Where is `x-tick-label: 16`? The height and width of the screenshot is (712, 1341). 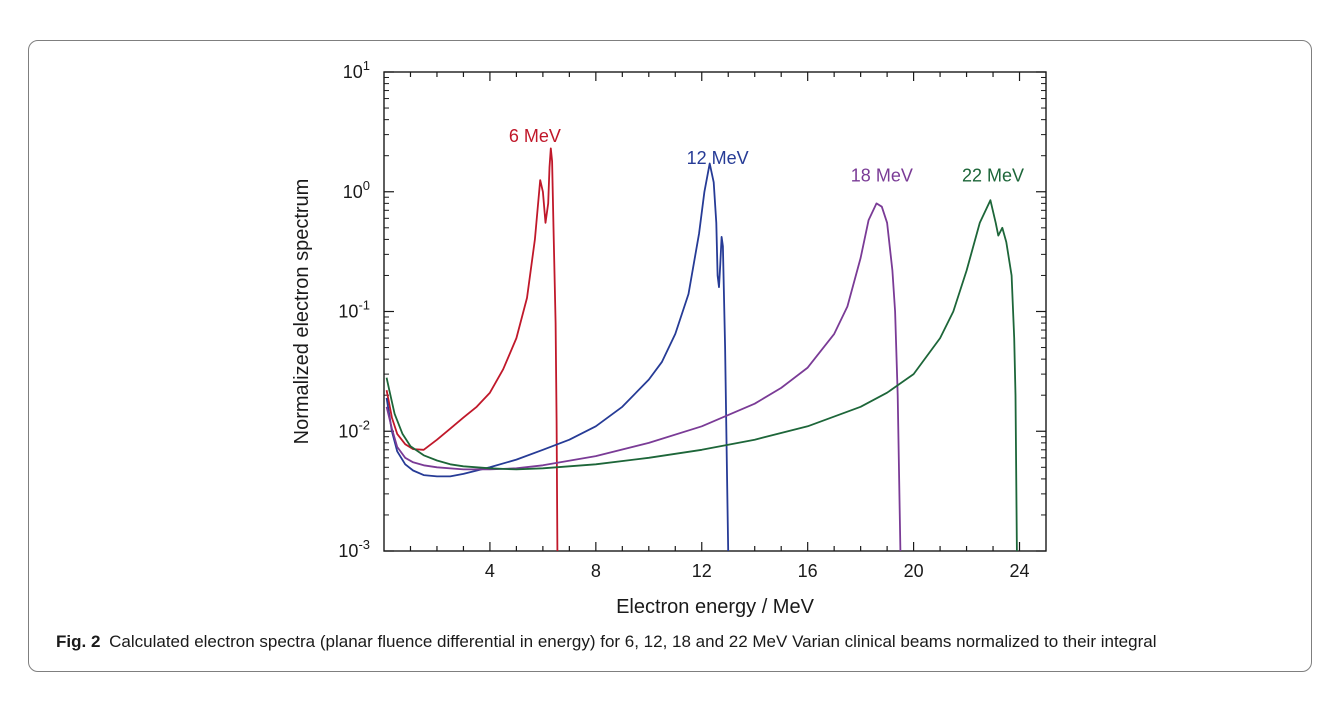
x-tick-label: 16 is located at coordinates (808, 571).